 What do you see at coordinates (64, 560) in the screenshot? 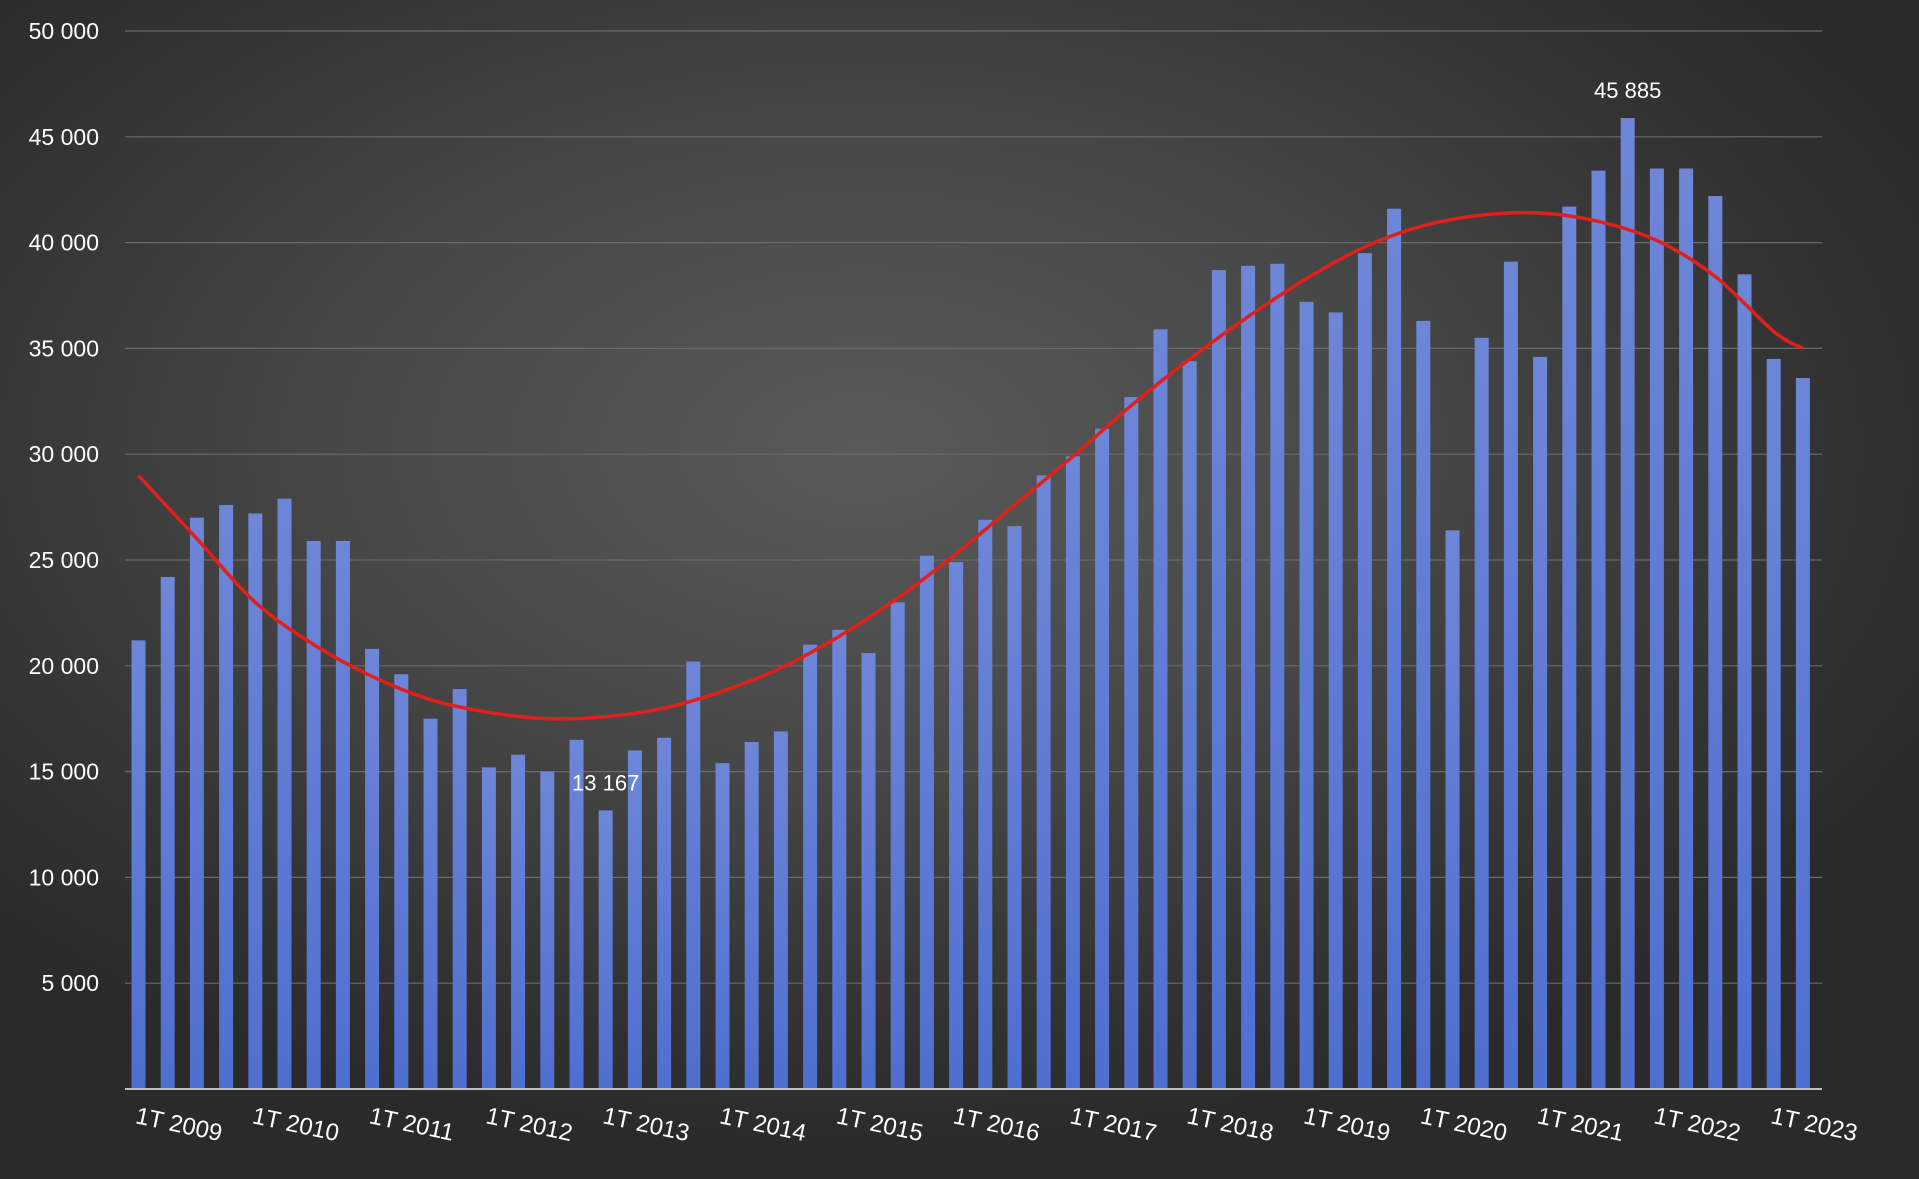
I see `y-tick-label: 25 000` at bounding box center [64, 560].